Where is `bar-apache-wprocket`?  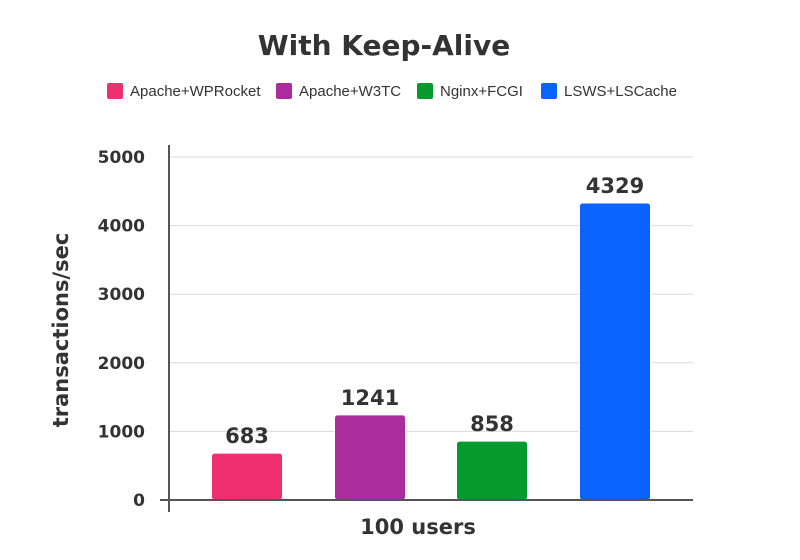
bar-apache-wprocket is located at coordinates (247, 476).